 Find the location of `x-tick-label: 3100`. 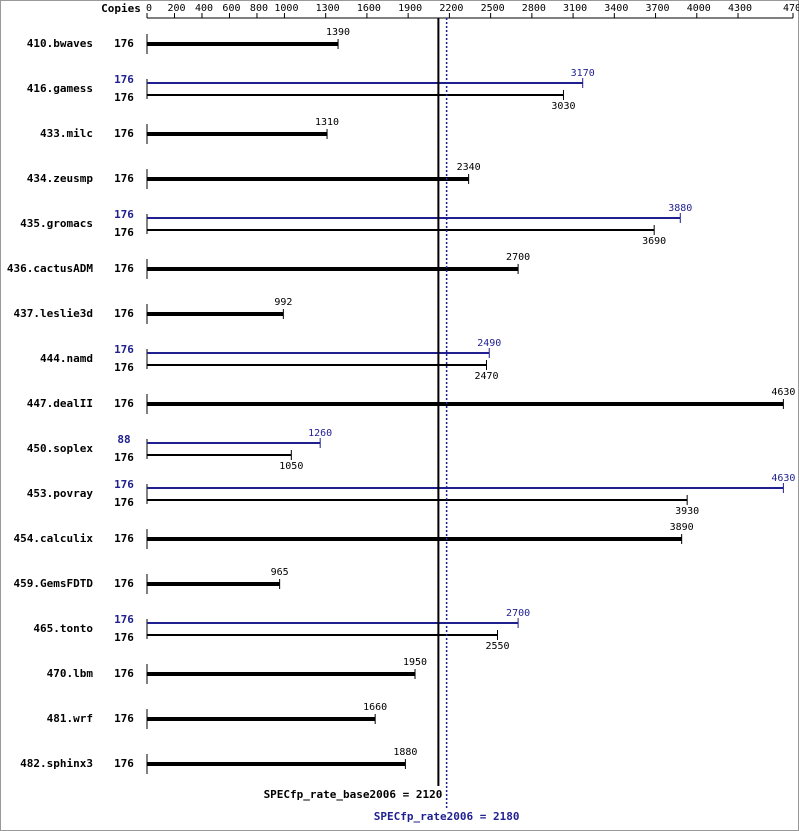

x-tick-label: 3100 is located at coordinates (575, 8).